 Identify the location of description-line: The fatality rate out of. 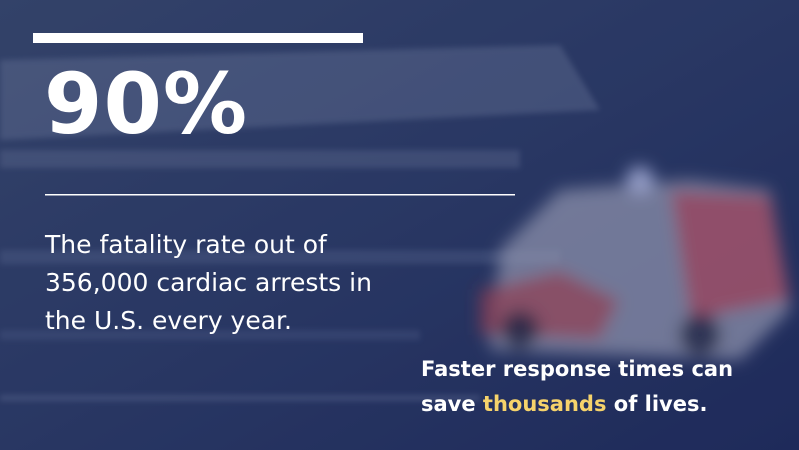
(186, 244).